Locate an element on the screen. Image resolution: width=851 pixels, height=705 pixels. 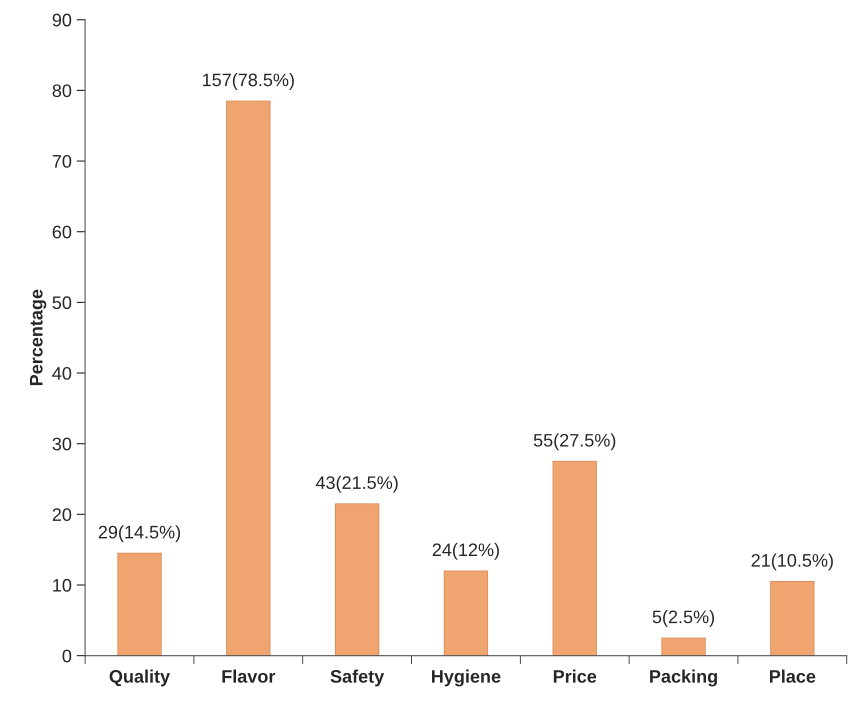
y-axis-title: Percentage is located at coordinates (38, 338).